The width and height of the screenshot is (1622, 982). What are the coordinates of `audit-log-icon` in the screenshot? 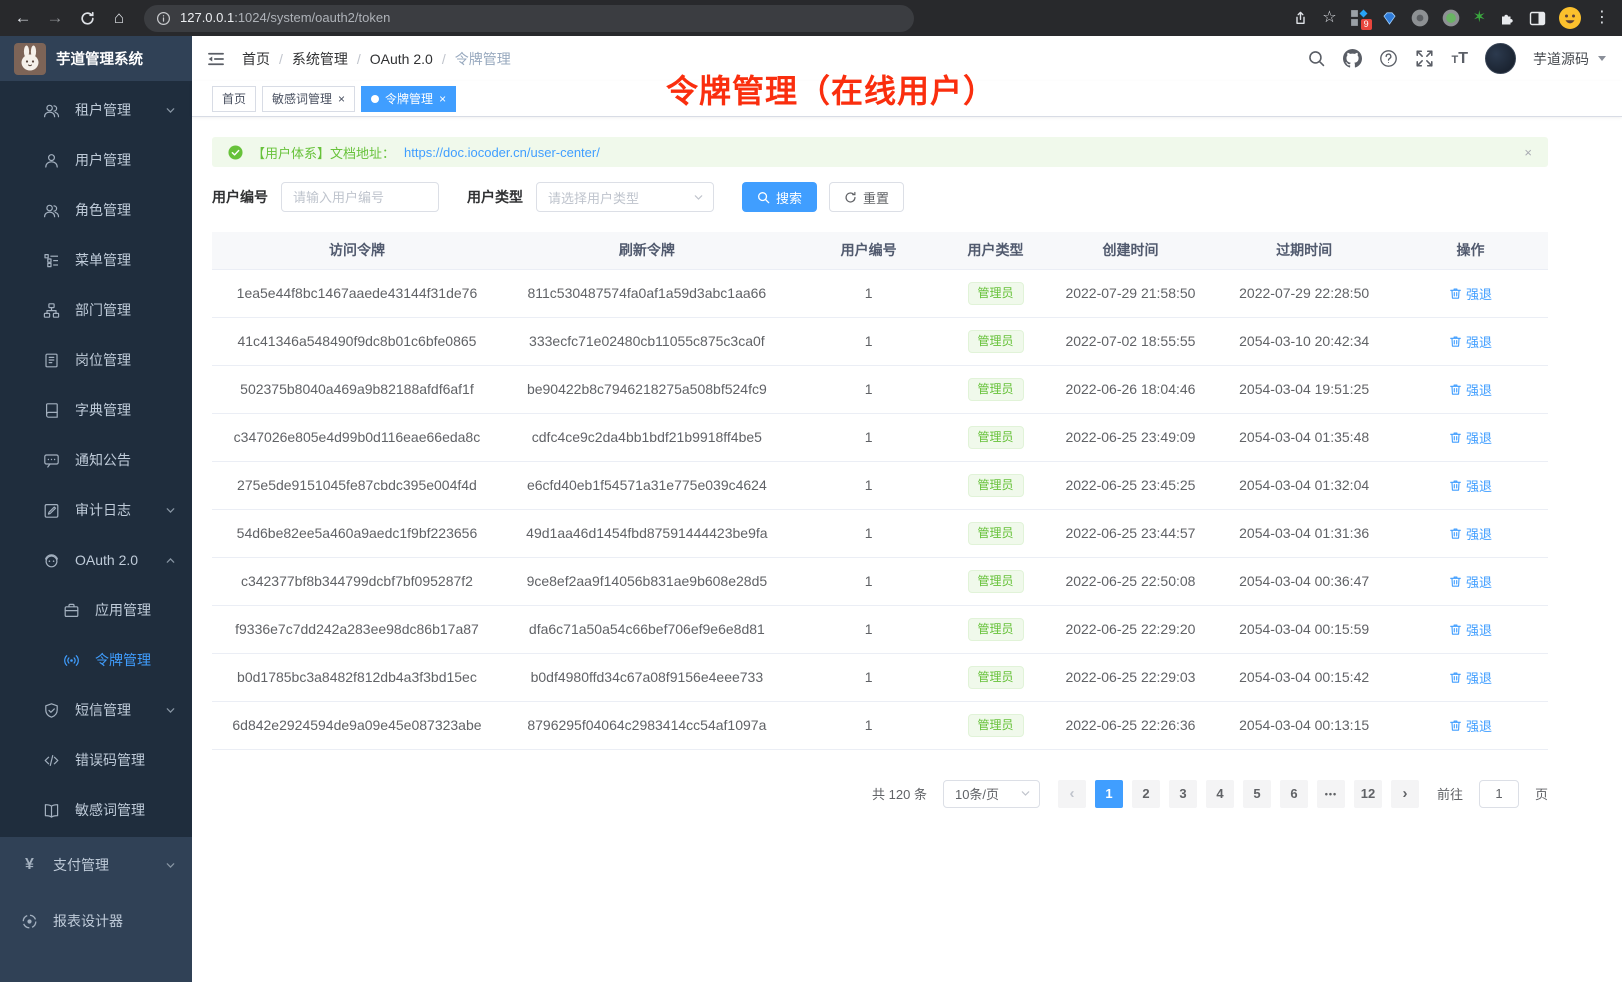 It's located at (51, 510).